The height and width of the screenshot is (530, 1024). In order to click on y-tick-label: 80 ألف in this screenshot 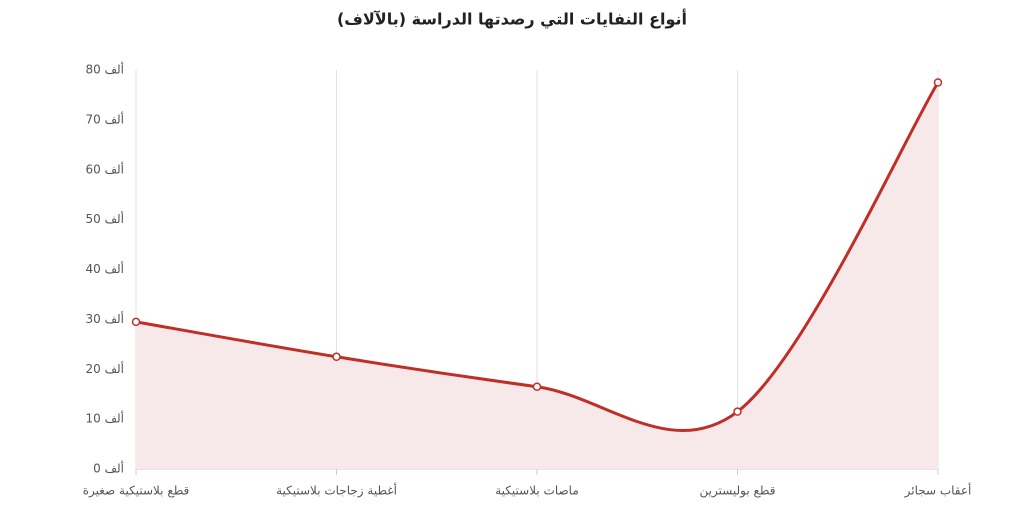, I will do `click(104, 69)`.